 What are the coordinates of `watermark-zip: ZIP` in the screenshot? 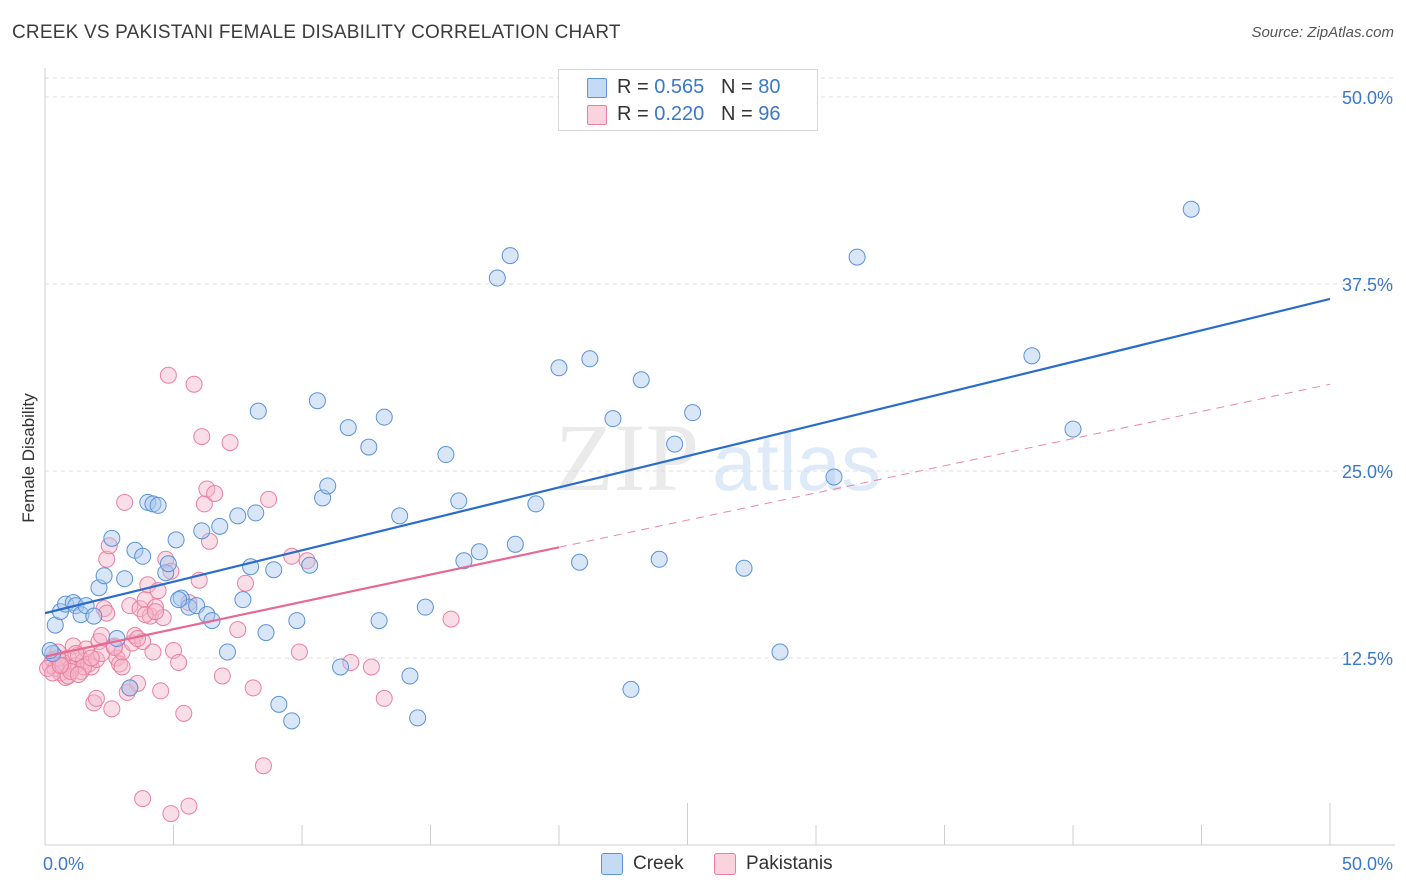 It's located at (627, 457).